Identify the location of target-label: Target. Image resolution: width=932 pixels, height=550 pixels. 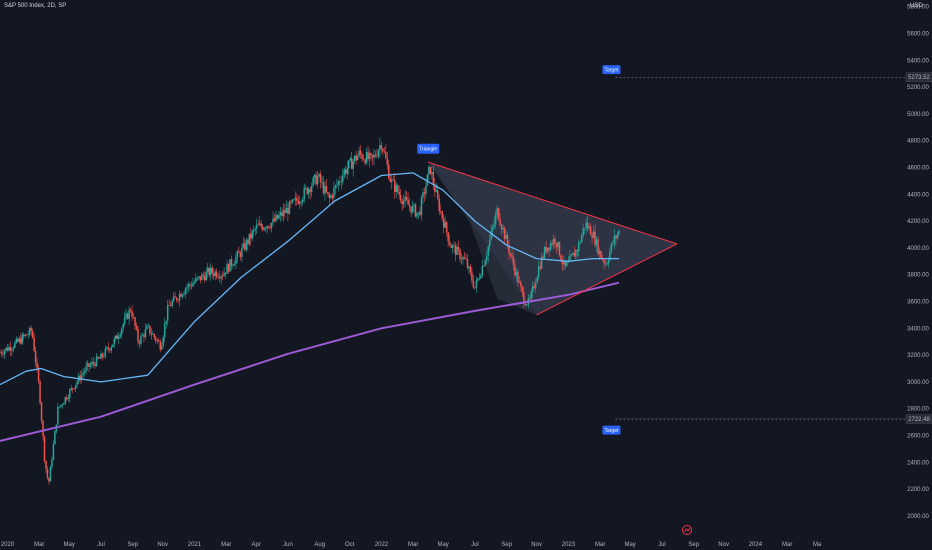
(611, 431).